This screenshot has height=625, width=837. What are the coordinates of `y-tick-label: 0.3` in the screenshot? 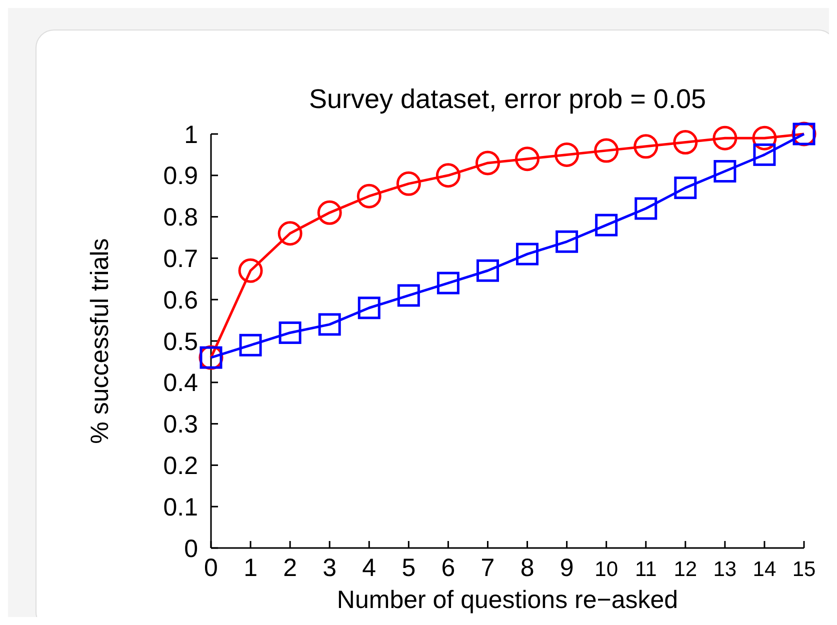 It's located at (180, 424).